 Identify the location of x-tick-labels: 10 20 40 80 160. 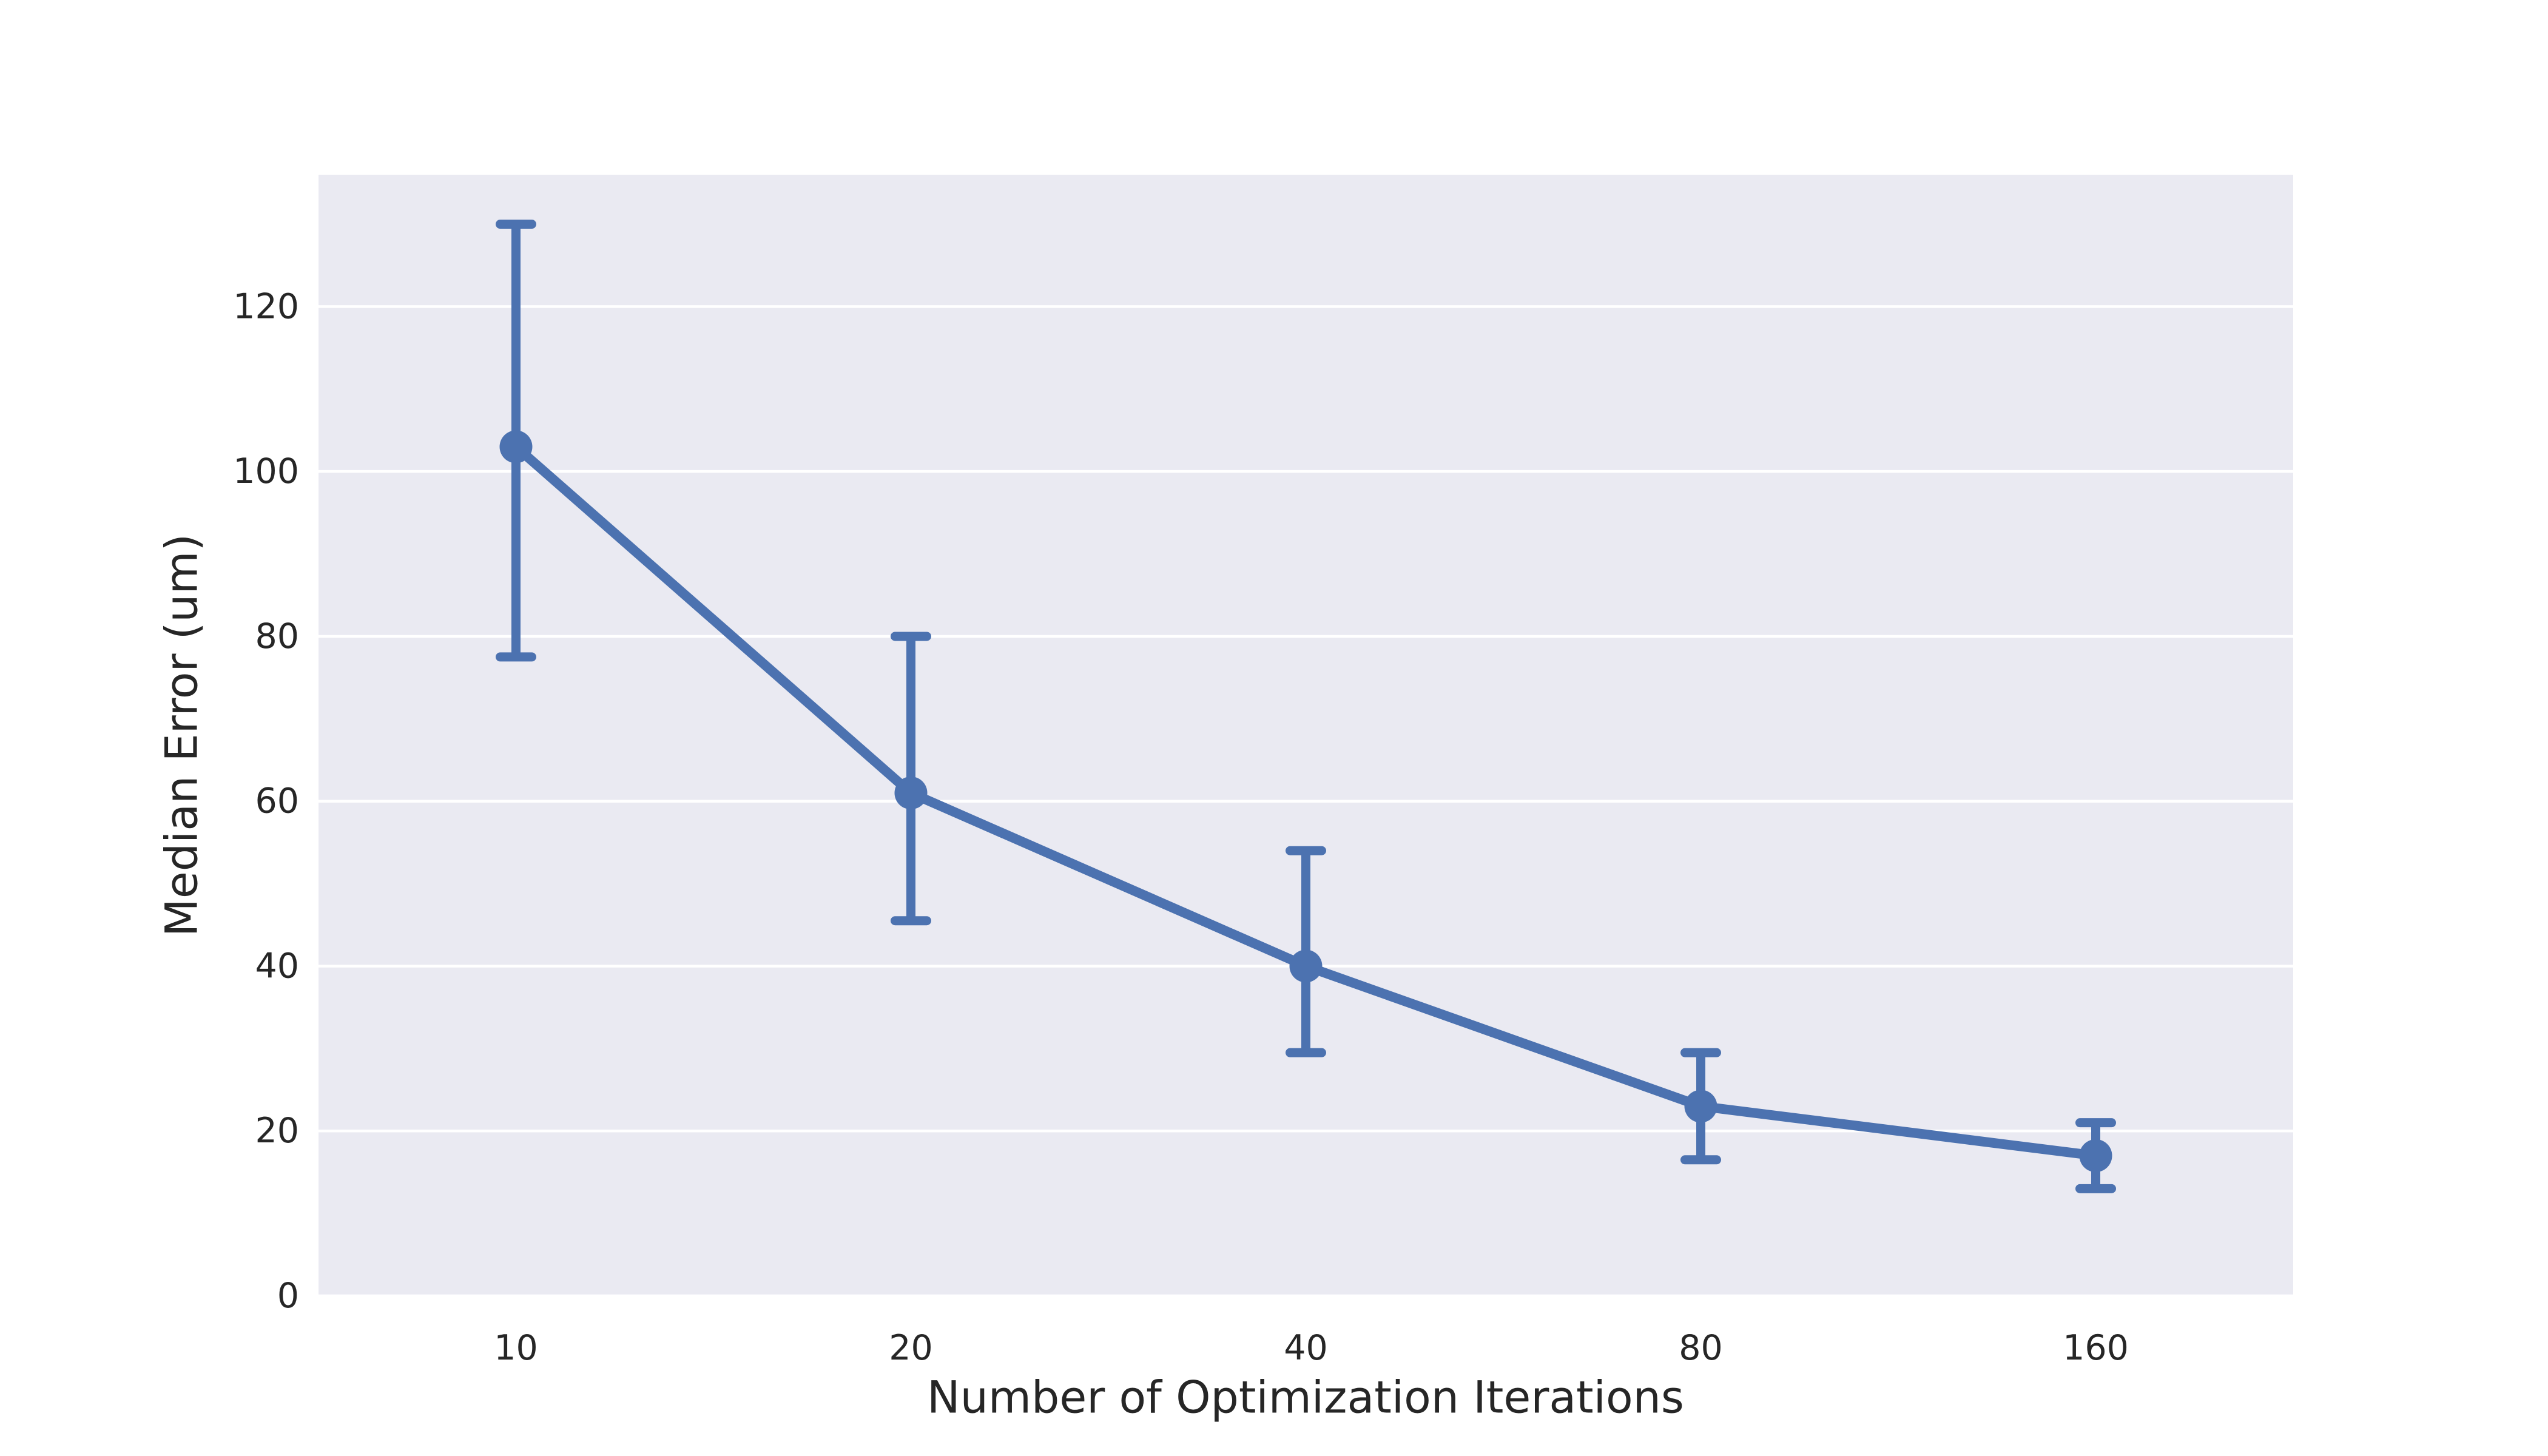
(1311, 1348).